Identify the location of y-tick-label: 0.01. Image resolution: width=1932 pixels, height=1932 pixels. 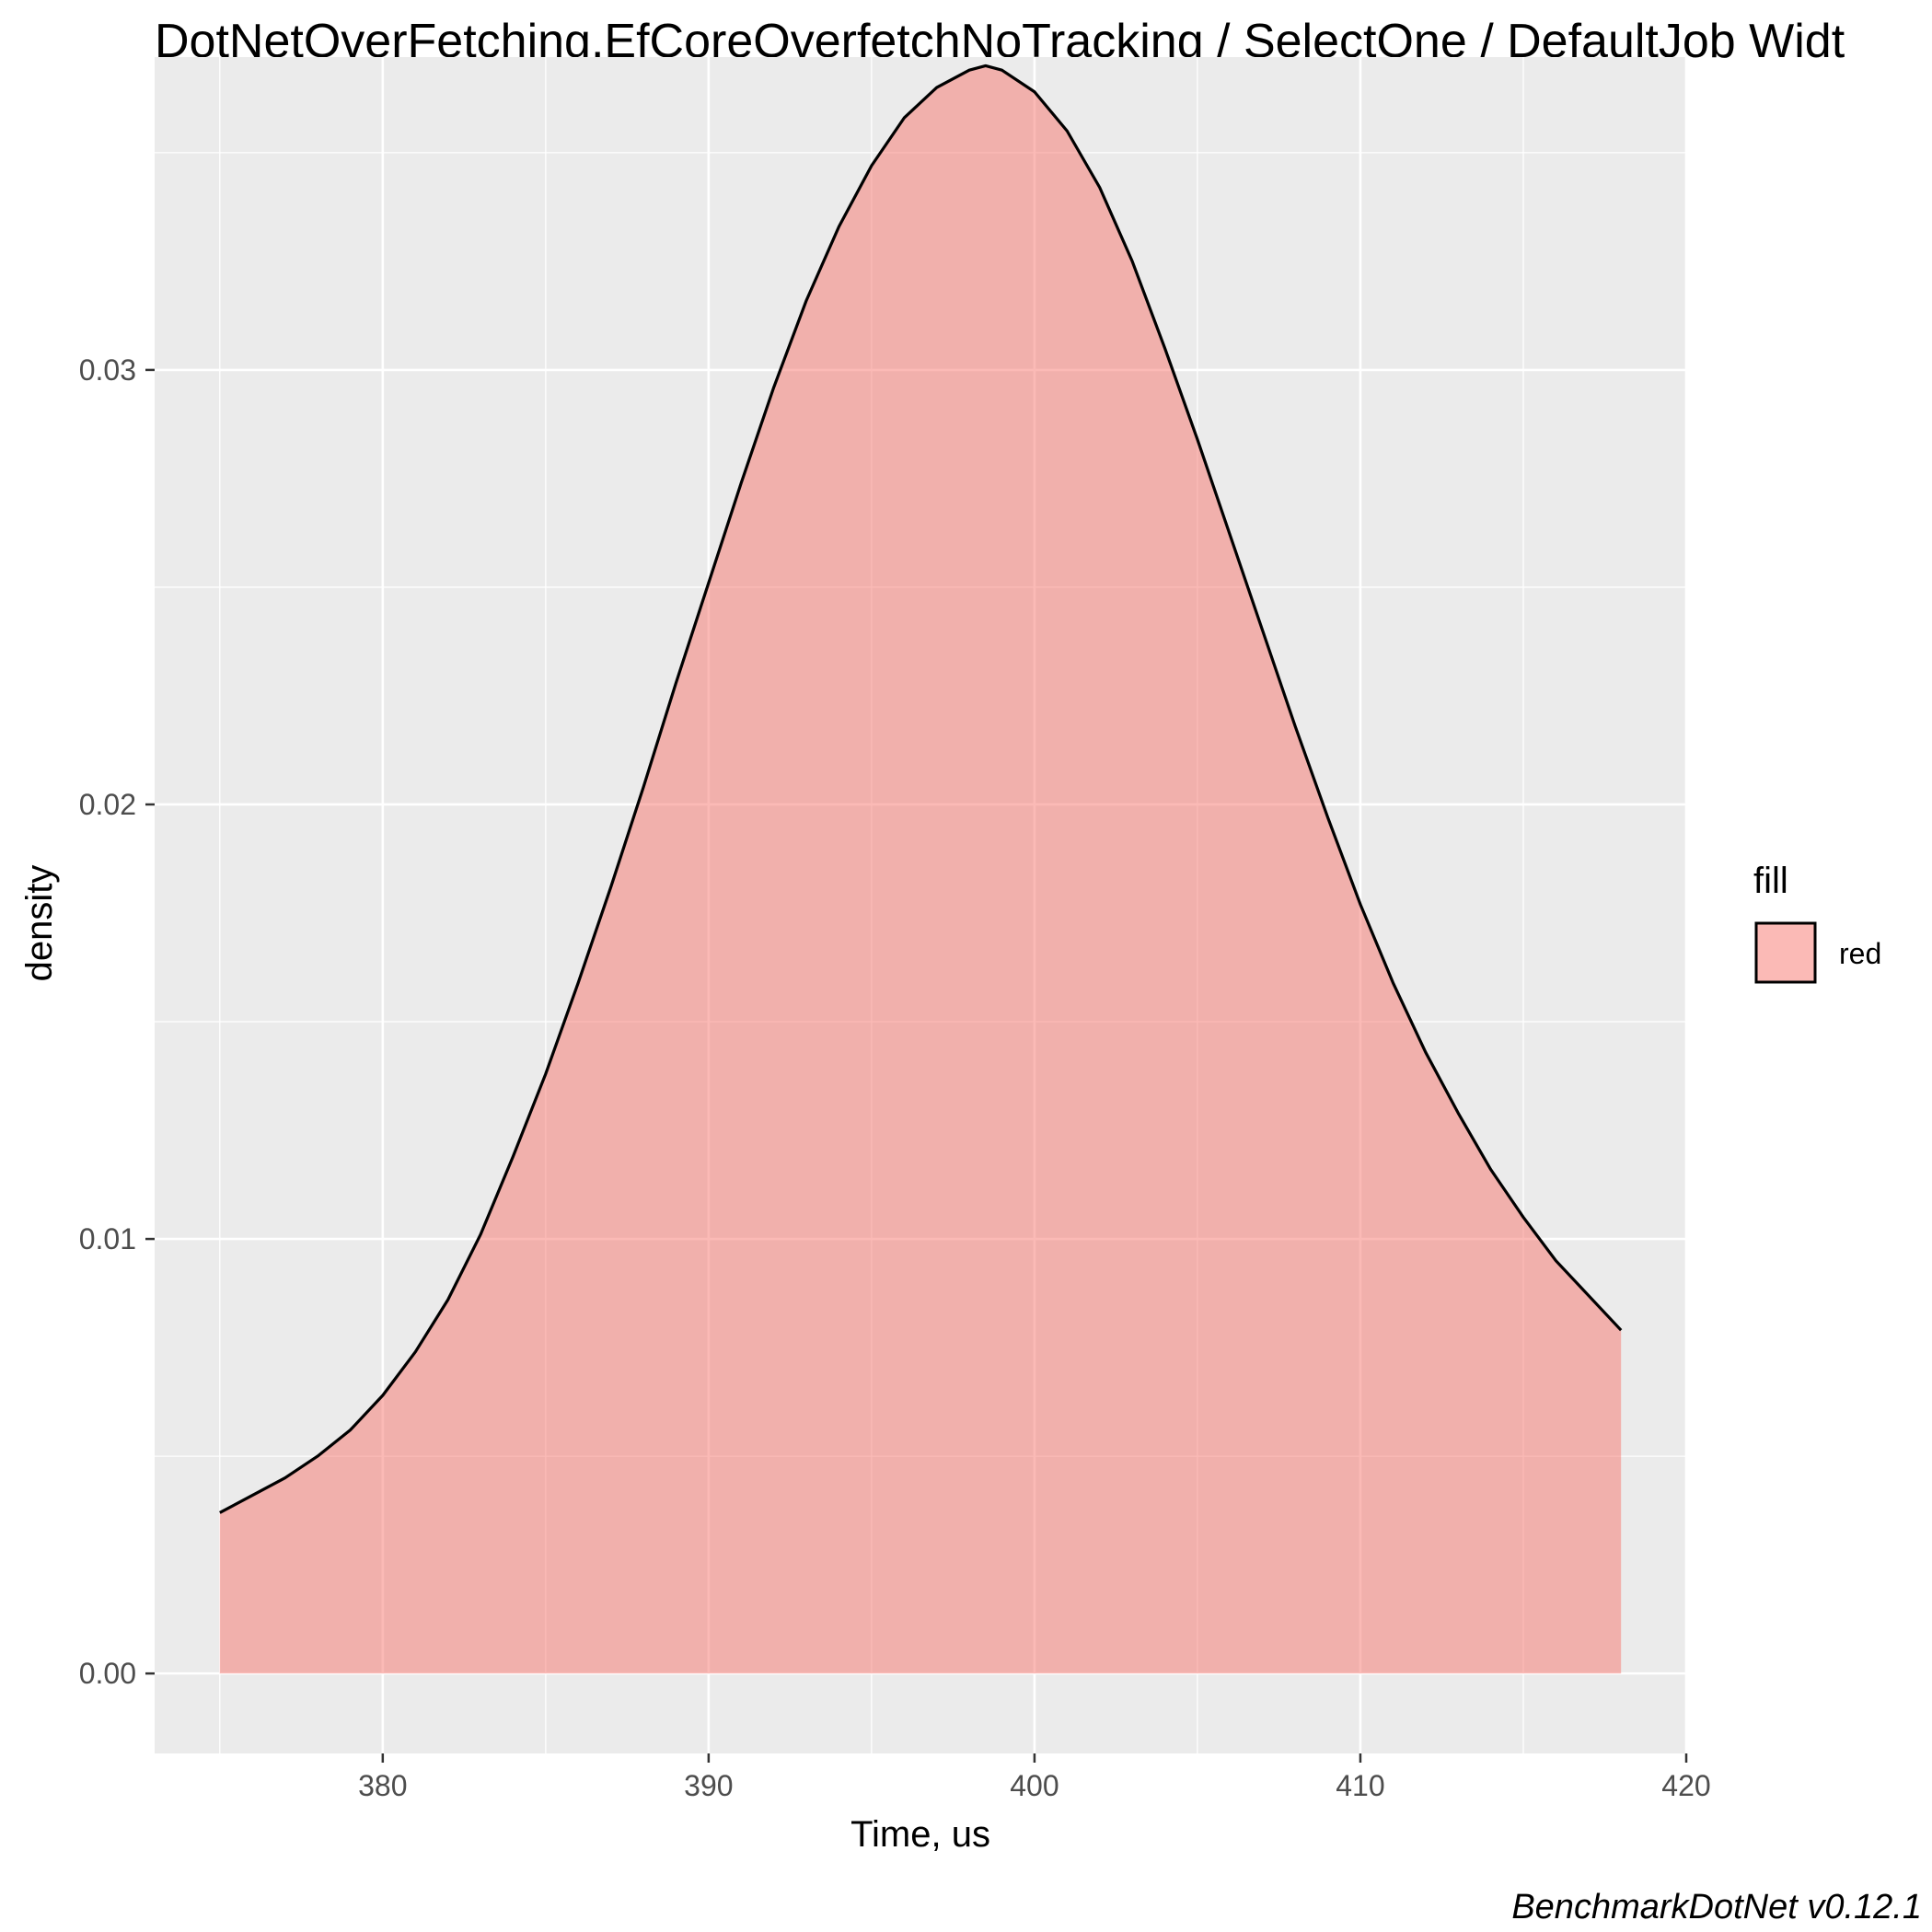
(108, 1238).